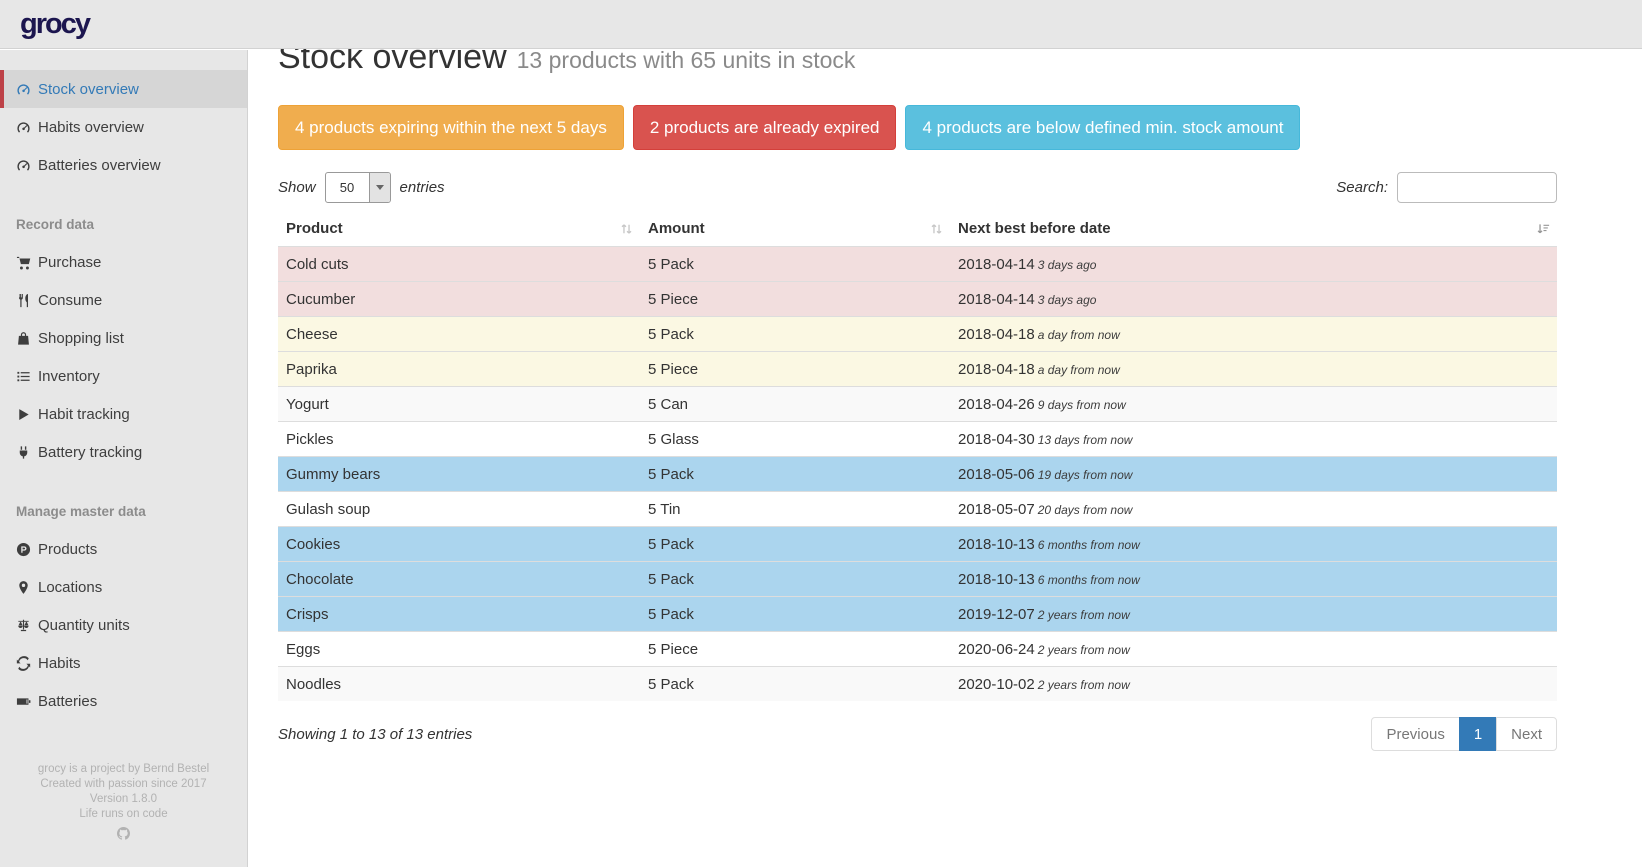 This screenshot has width=1642, height=867. I want to click on sidebar-item-batteries-overview: Batteries overview, so click(123, 165).